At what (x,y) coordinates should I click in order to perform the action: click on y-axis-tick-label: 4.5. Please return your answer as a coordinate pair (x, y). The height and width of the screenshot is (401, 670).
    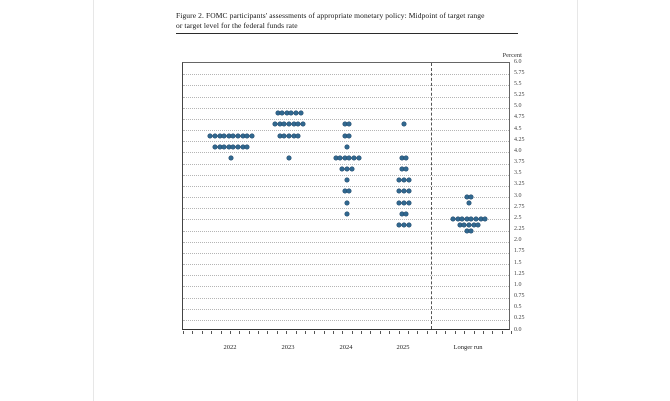
    Looking at the image, I should click on (518, 128).